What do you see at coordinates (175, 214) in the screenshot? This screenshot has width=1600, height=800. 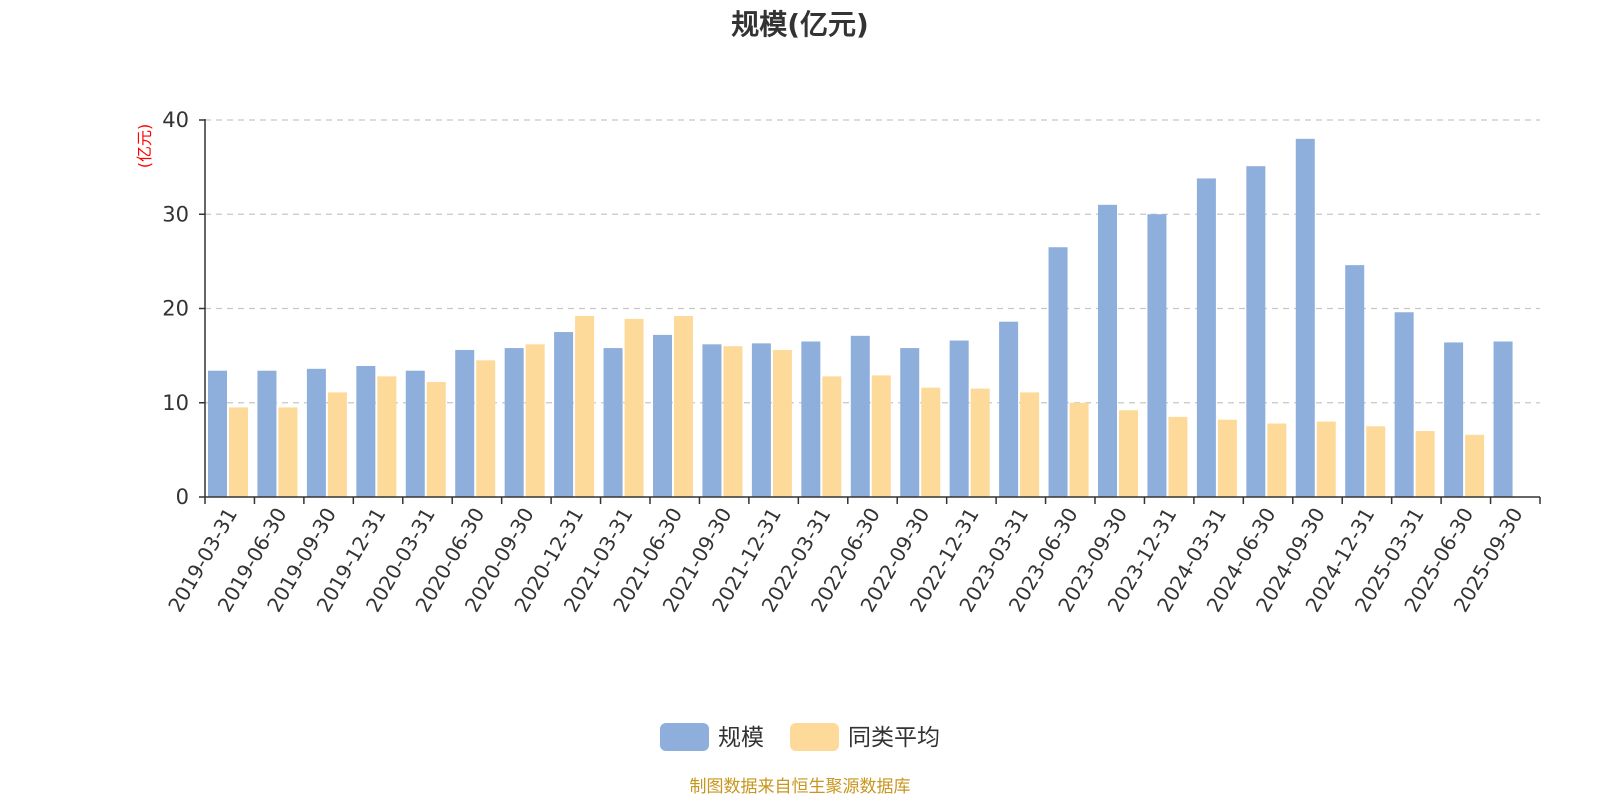 I see `y-tick-label: 30` at bounding box center [175, 214].